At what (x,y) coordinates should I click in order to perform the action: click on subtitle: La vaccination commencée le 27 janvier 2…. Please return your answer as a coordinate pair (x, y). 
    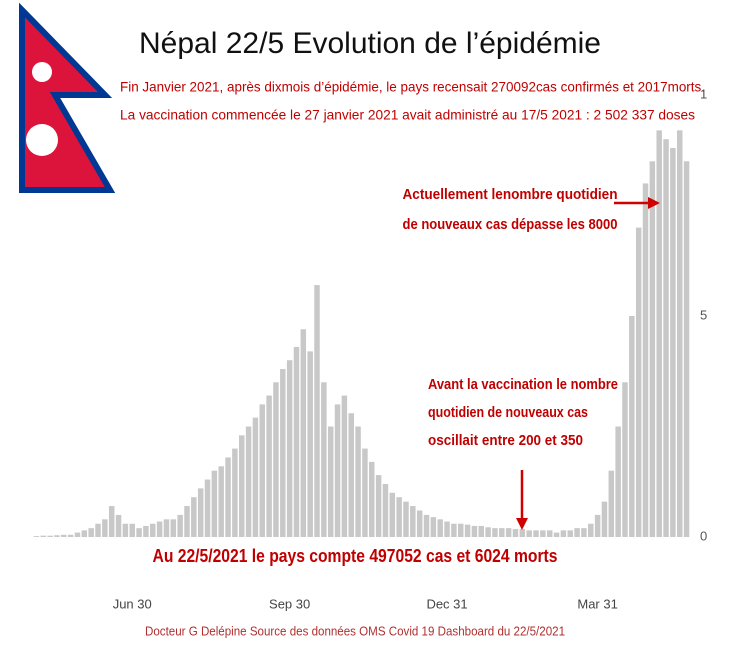
    Looking at the image, I should click on (407, 115).